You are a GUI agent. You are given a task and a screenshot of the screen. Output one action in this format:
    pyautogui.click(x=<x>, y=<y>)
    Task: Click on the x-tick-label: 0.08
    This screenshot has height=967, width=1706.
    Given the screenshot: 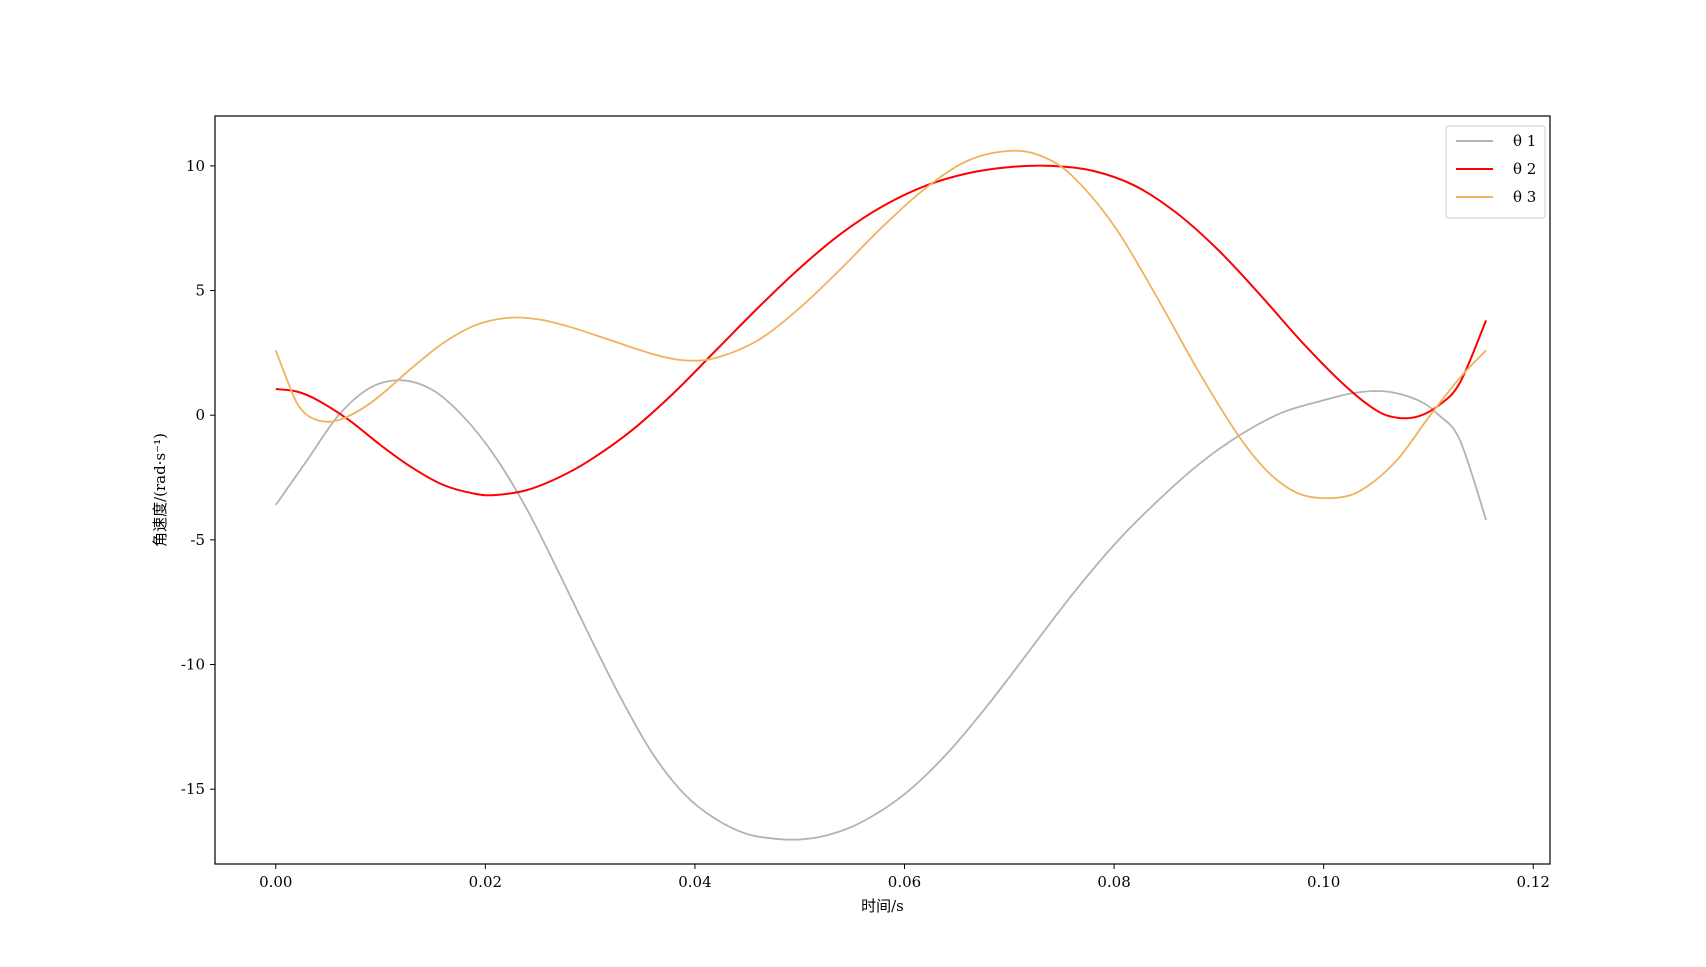 What is the action you would take?
    pyautogui.click(x=1113, y=882)
    